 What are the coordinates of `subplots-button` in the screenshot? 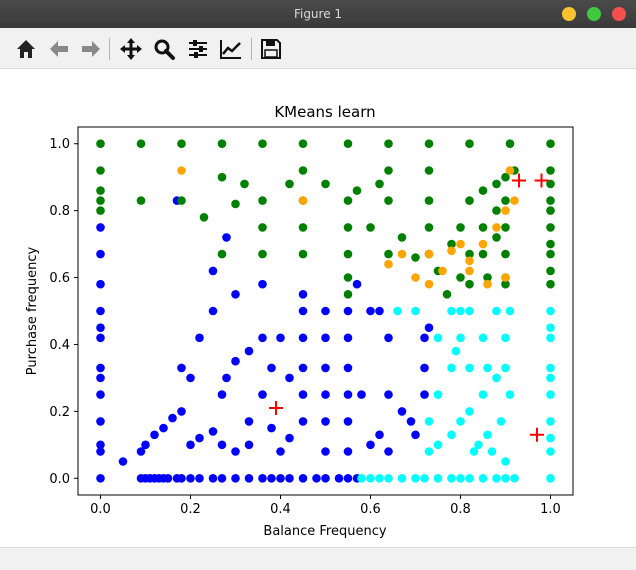 It's located at (198, 49).